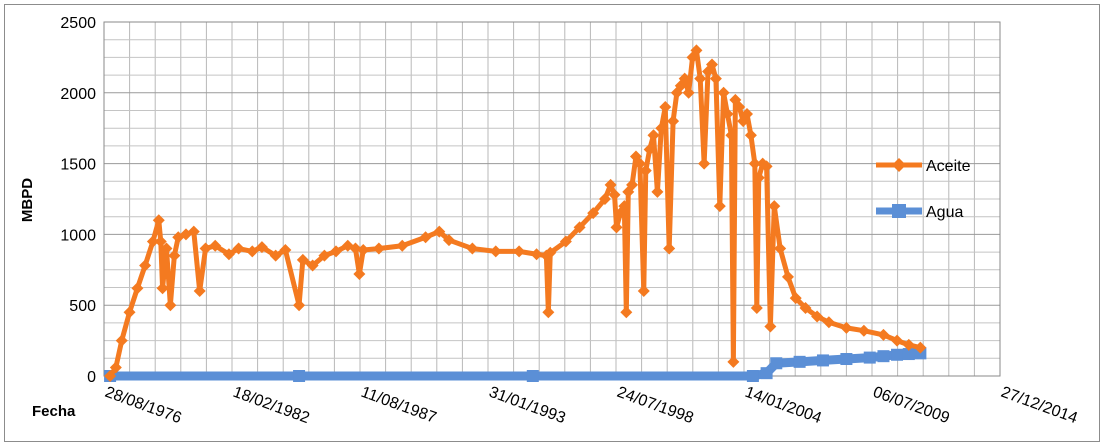 Image resolution: width=1106 pixels, height=447 pixels. What do you see at coordinates (923, 166) in the screenshot?
I see `legend-item: Aceite` at bounding box center [923, 166].